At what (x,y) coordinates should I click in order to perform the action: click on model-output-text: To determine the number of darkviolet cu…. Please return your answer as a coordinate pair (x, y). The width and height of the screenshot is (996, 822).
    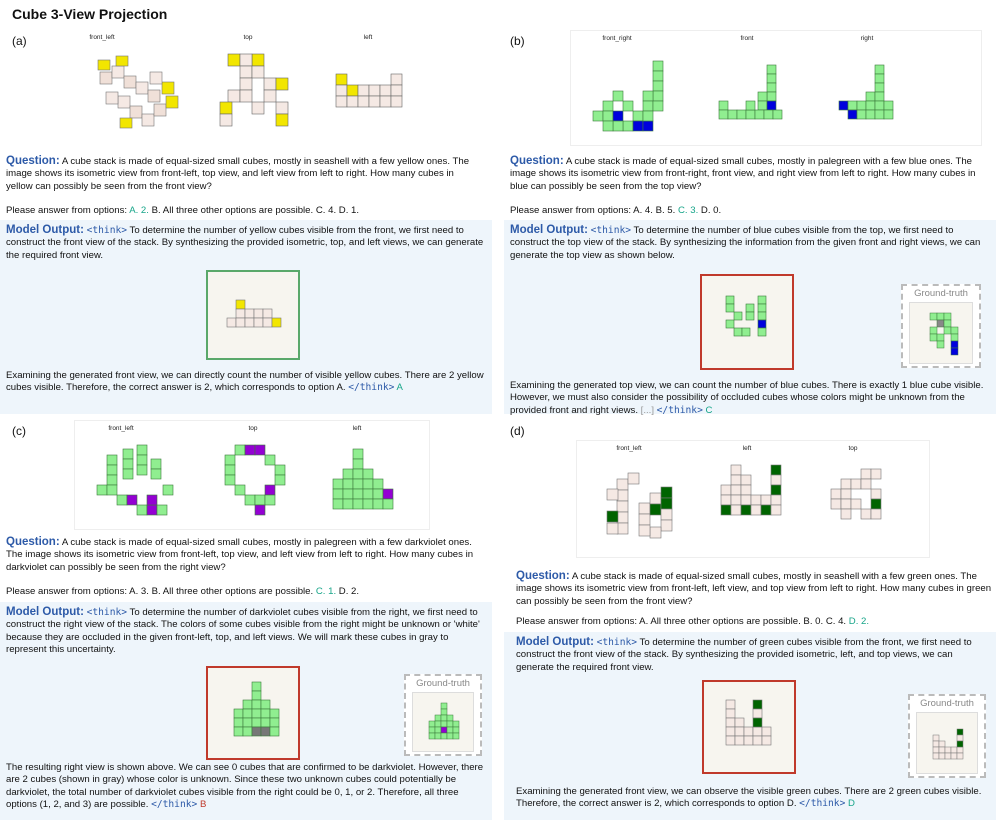
    Looking at the image, I should click on (243, 631).